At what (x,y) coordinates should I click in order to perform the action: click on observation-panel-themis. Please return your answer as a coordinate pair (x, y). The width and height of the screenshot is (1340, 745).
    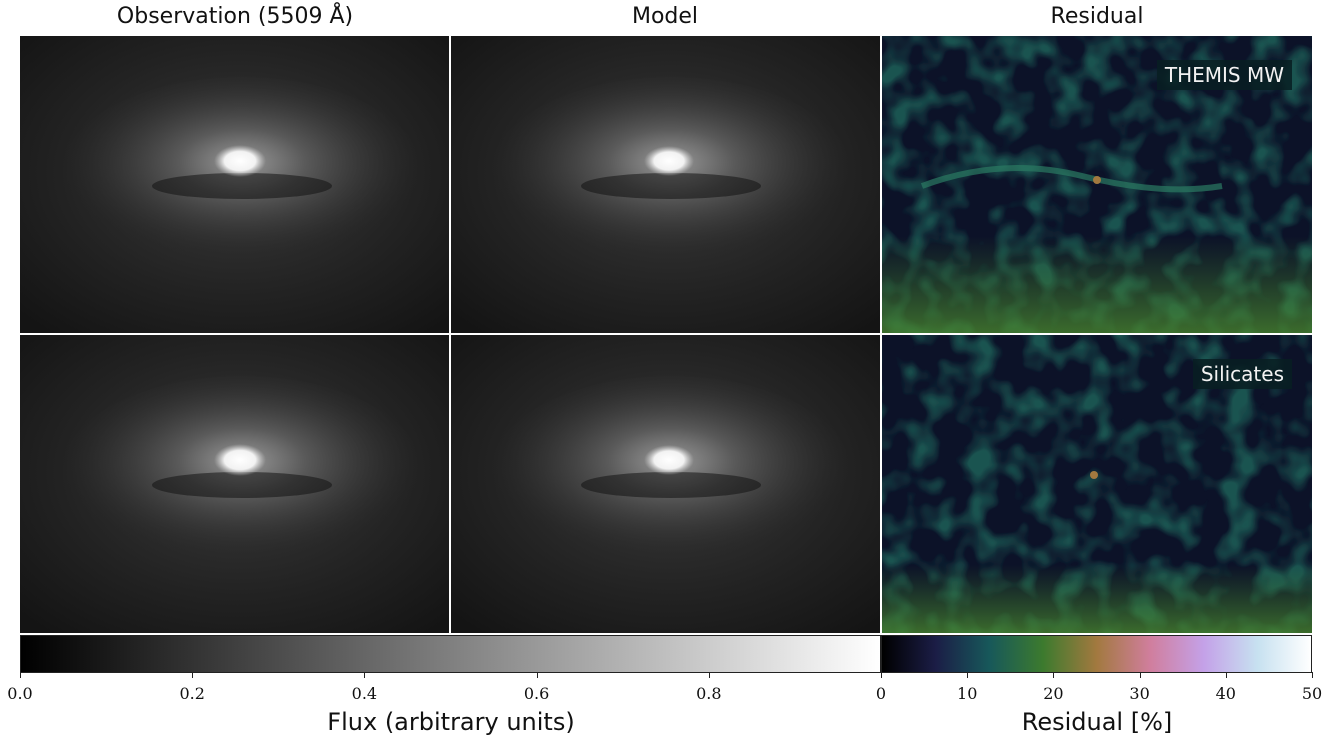
    Looking at the image, I should click on (234, 184).